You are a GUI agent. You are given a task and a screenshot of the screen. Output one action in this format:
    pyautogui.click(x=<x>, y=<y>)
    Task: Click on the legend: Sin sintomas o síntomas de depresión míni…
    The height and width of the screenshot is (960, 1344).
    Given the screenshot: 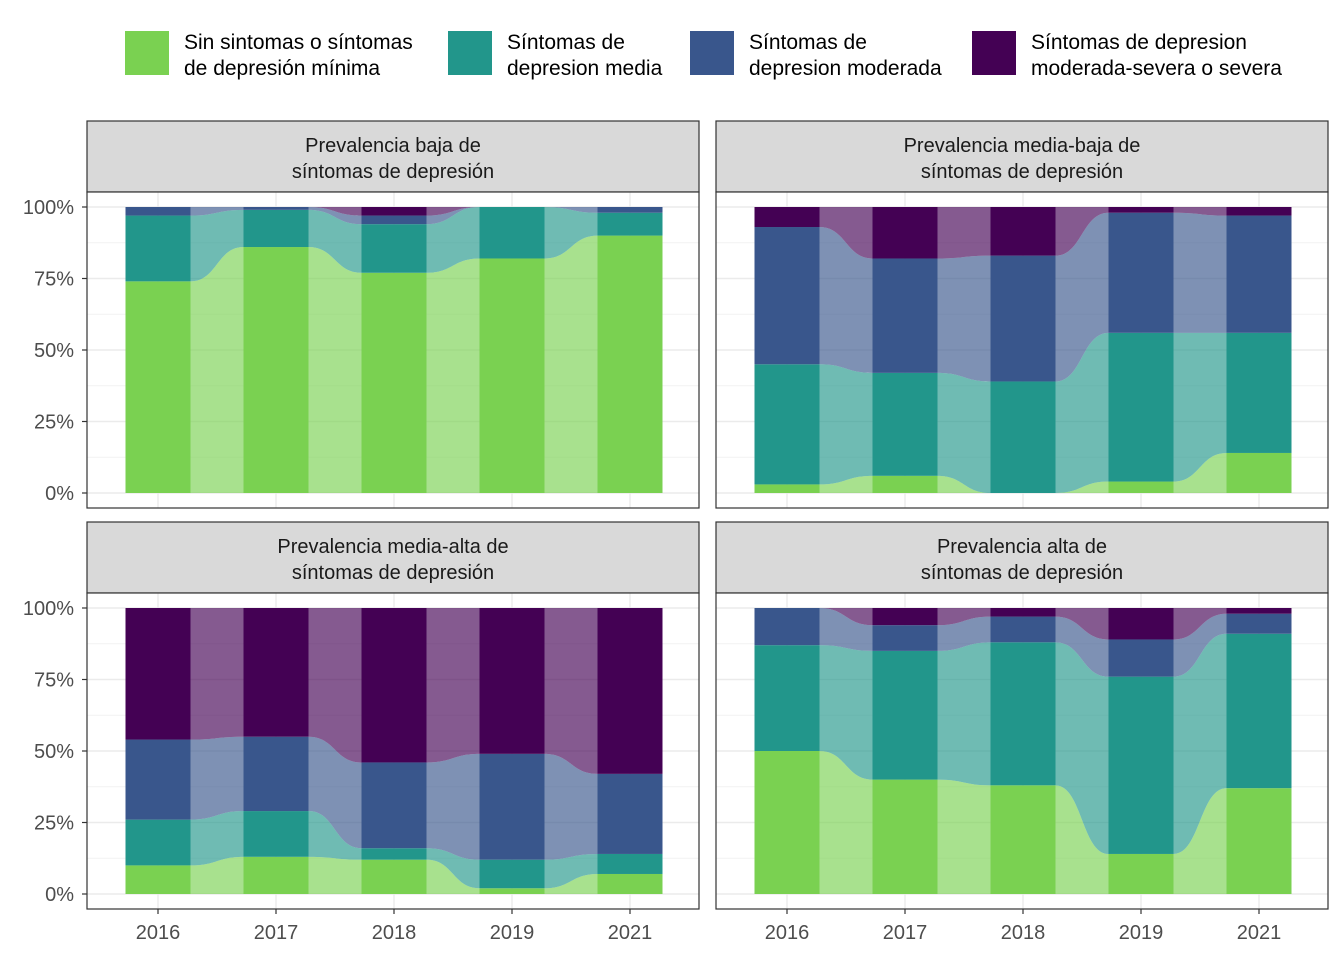 What is the action you would take?
    pyautogui.click(x=703, y=55)
    